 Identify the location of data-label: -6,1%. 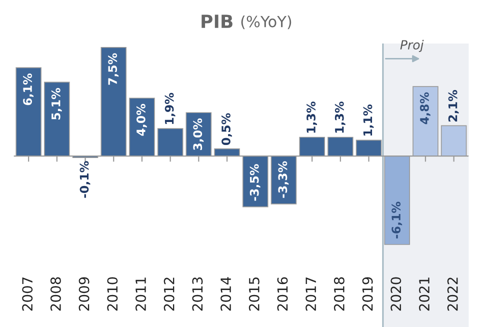
(397, 220).